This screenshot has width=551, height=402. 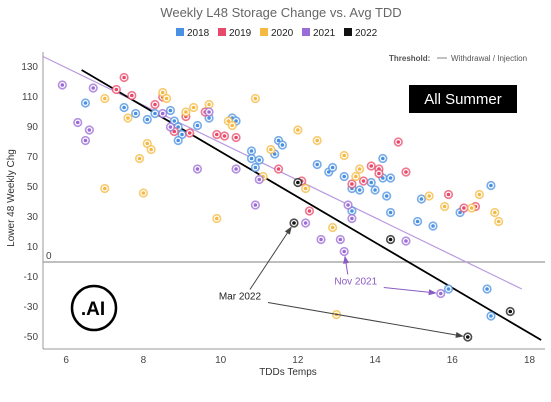 What do you see at coordinates (346, 259) in the screenshot?
I see `annotation-arrow-head` at bounding box center [346, 259].